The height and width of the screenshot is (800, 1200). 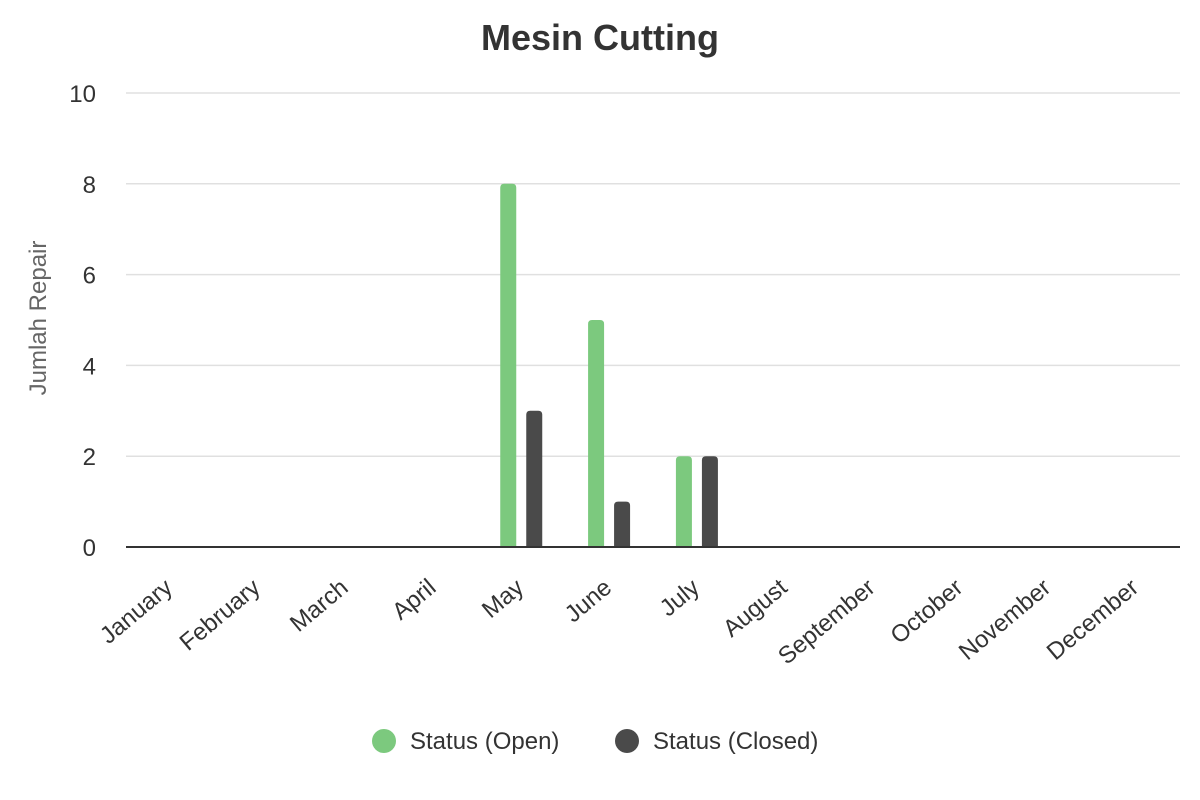 I want to click on legend-label: Status (Closed), so click(x=735, y=741).